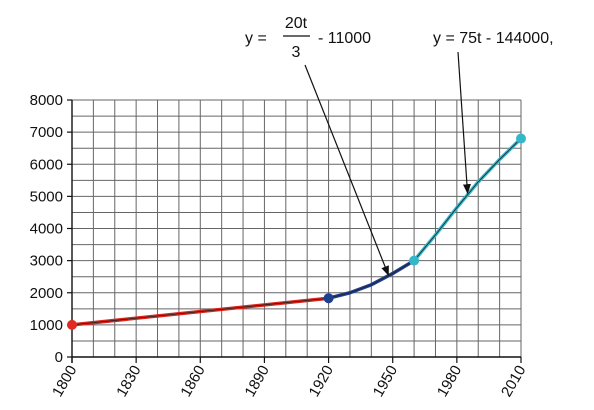 The height and width of the screenshot is (410, 594). I want to click on x-tick-label: 1920, so click(321, 381).